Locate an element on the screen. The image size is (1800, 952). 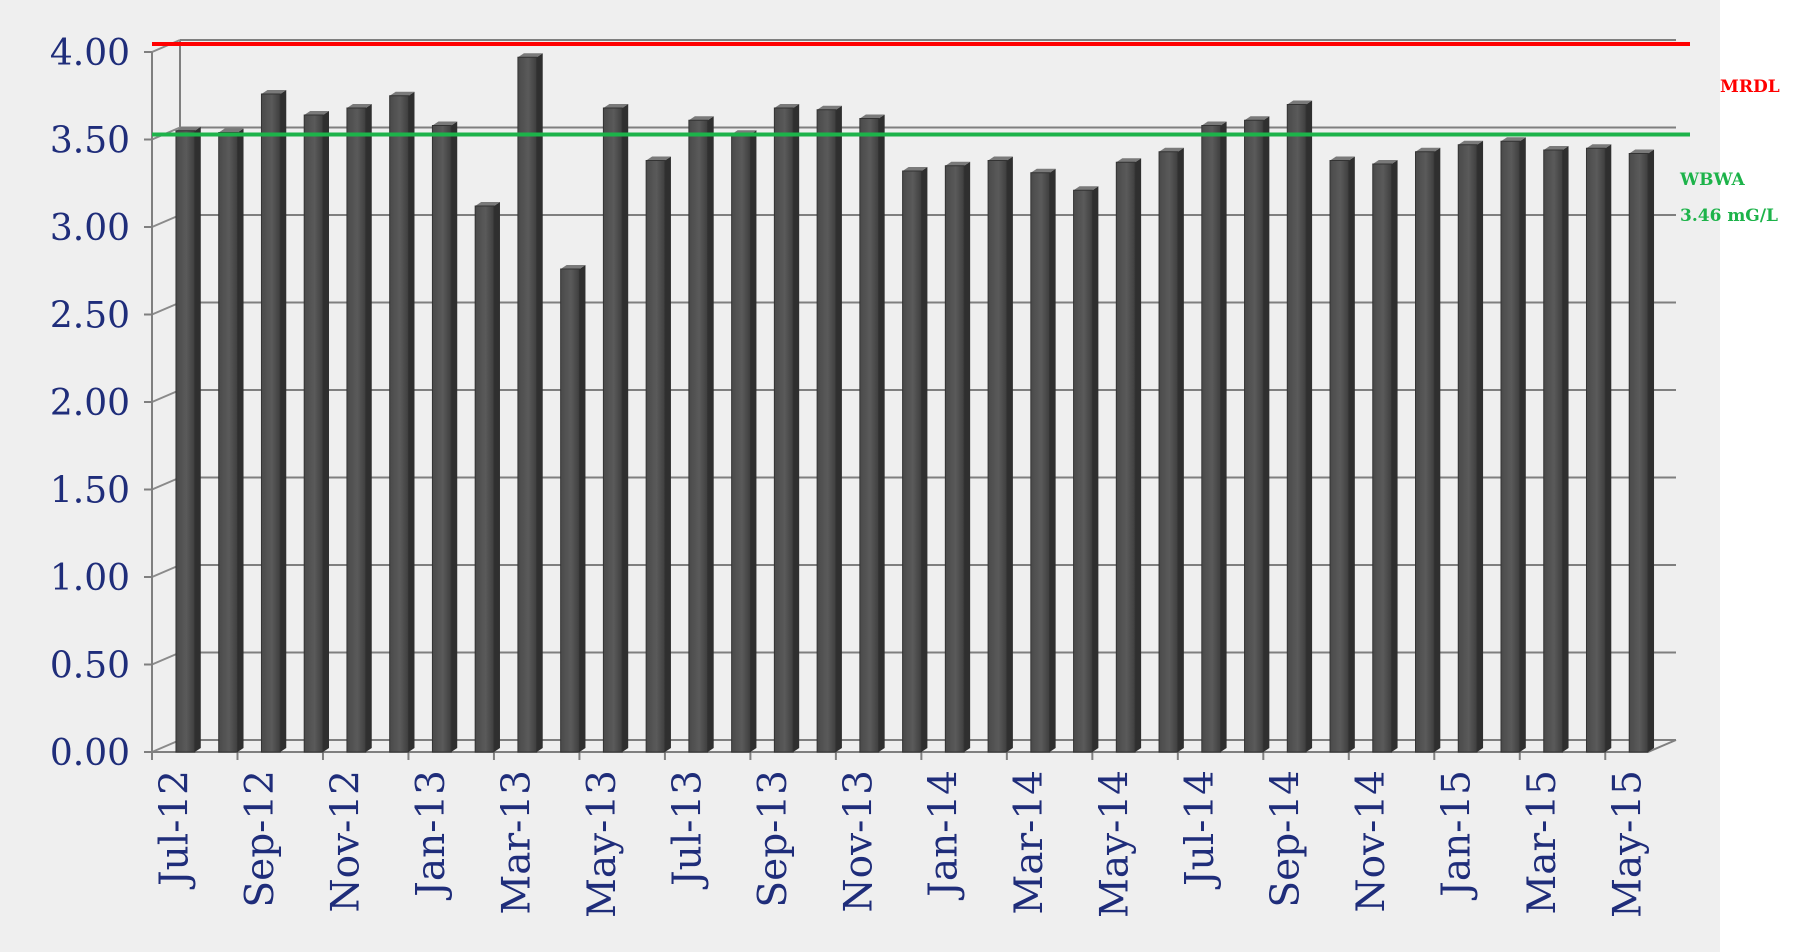
reference-label-wbwa: WBWA is located at coordinates (1712, 180).